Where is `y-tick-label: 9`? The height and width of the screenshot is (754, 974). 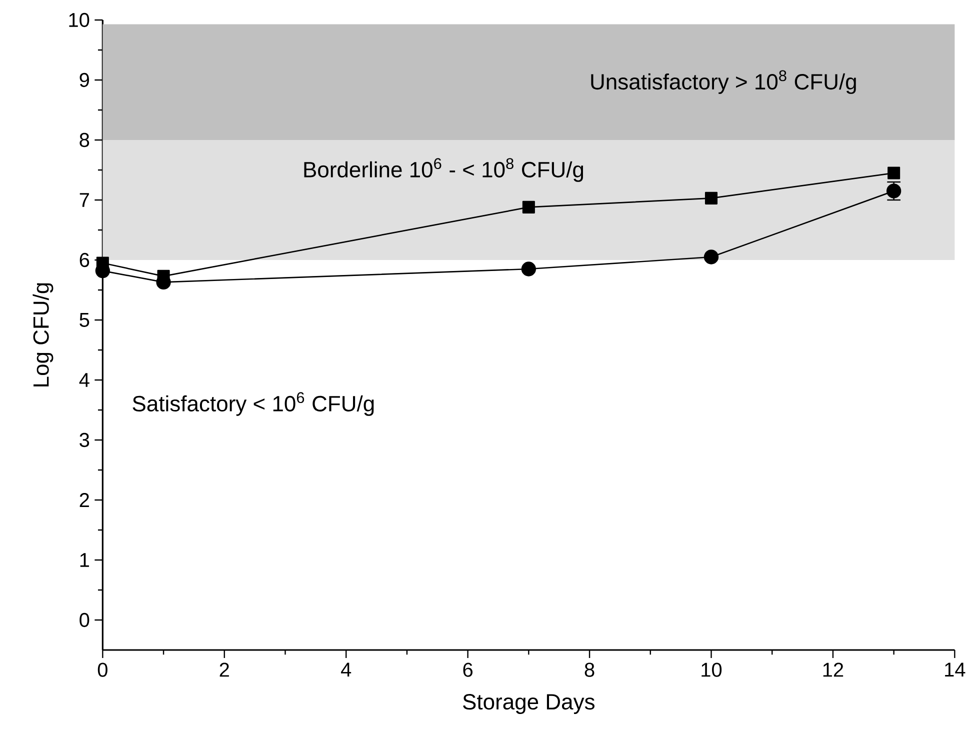
y-tick-label: 9 is located at coordinates (84, 80).